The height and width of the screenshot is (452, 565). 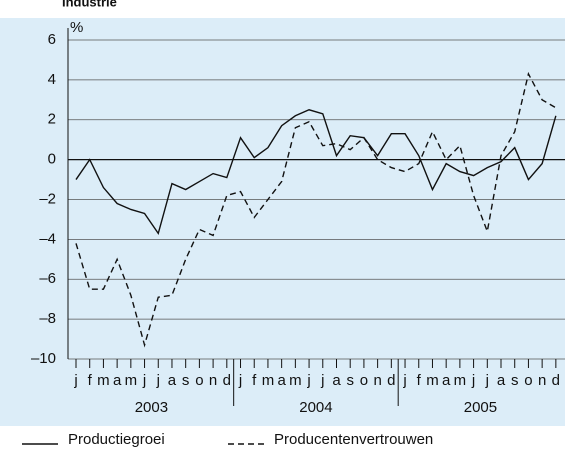 What do you see at coordinates (315, 407) in the screenshot?
I see `year-label: 2004` at bounding box center [315, 407].